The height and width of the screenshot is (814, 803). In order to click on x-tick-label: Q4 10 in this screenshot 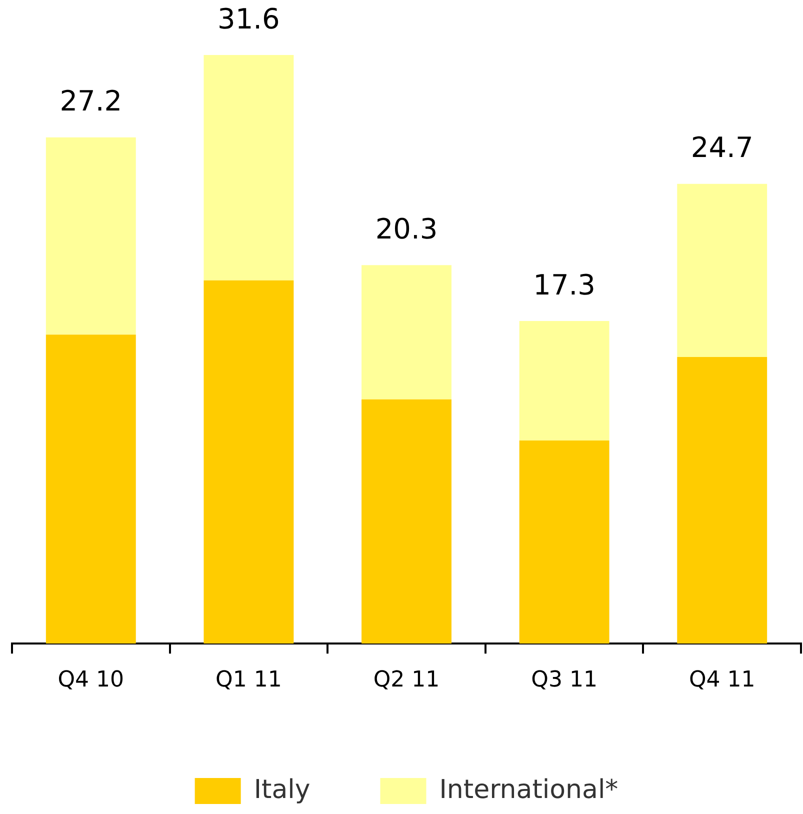, I will do `click(91, 680)`.